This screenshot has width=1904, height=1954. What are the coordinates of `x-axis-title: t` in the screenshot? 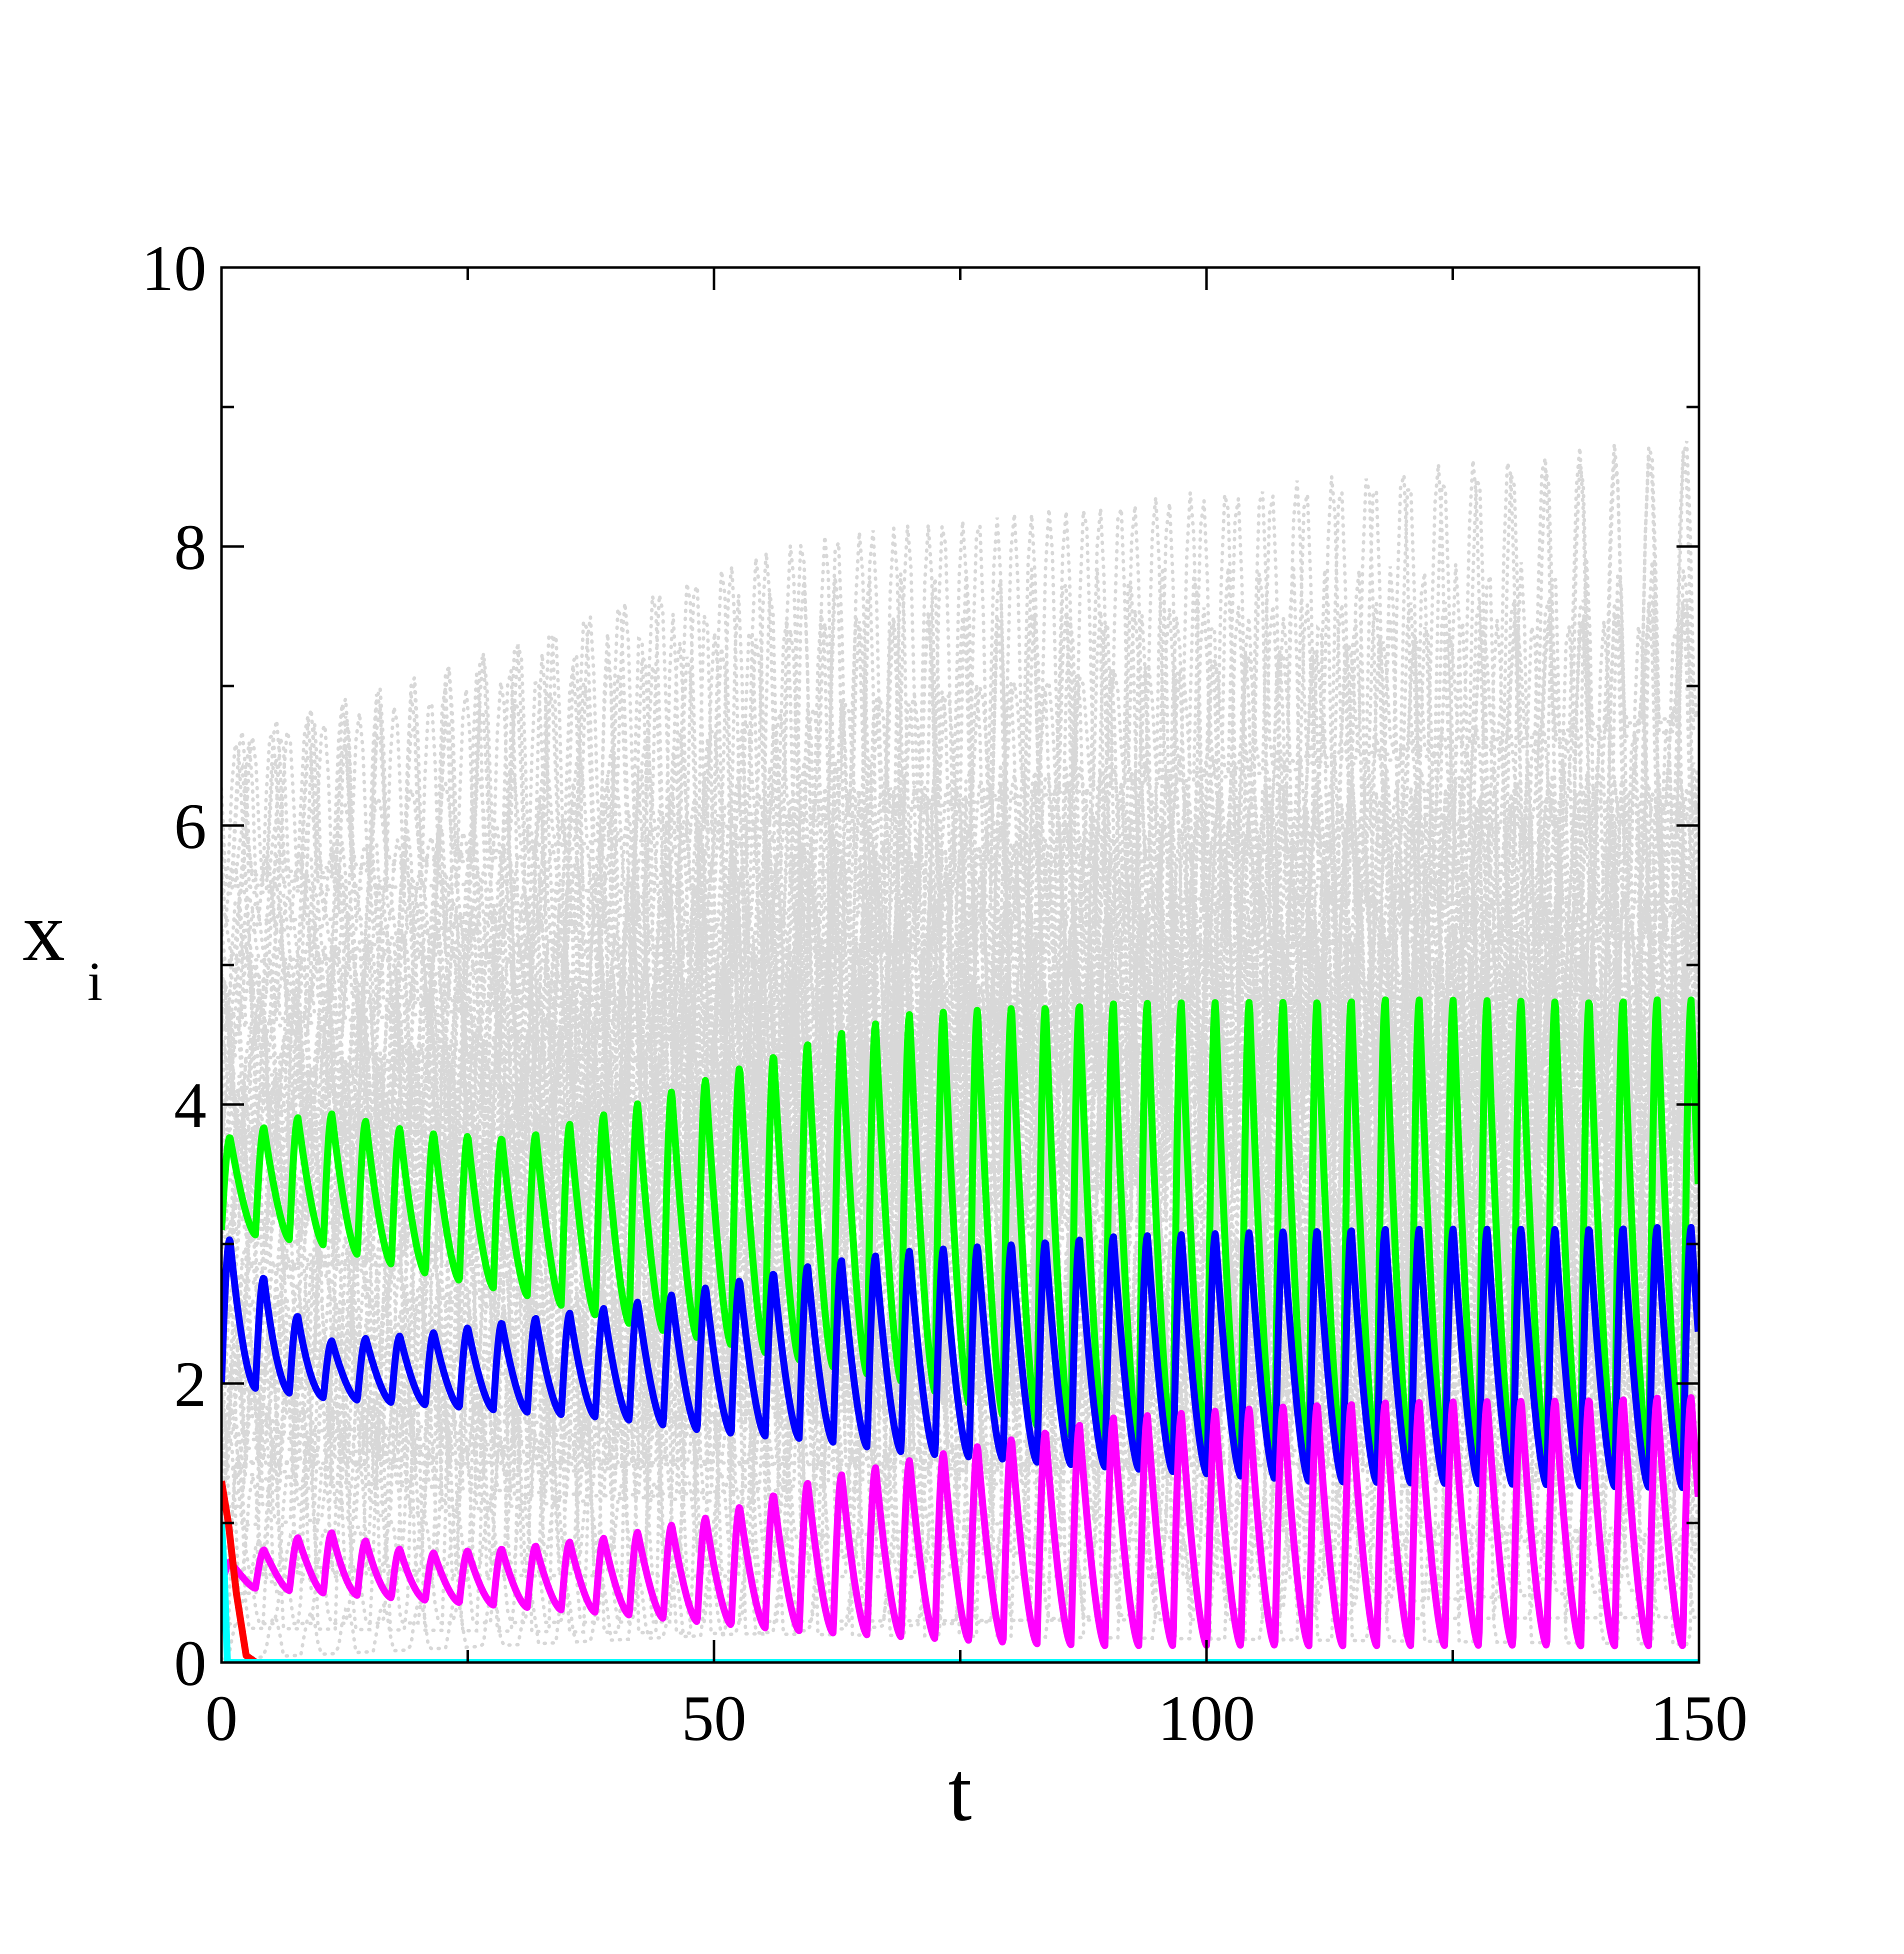 It's located at (960, 1791).